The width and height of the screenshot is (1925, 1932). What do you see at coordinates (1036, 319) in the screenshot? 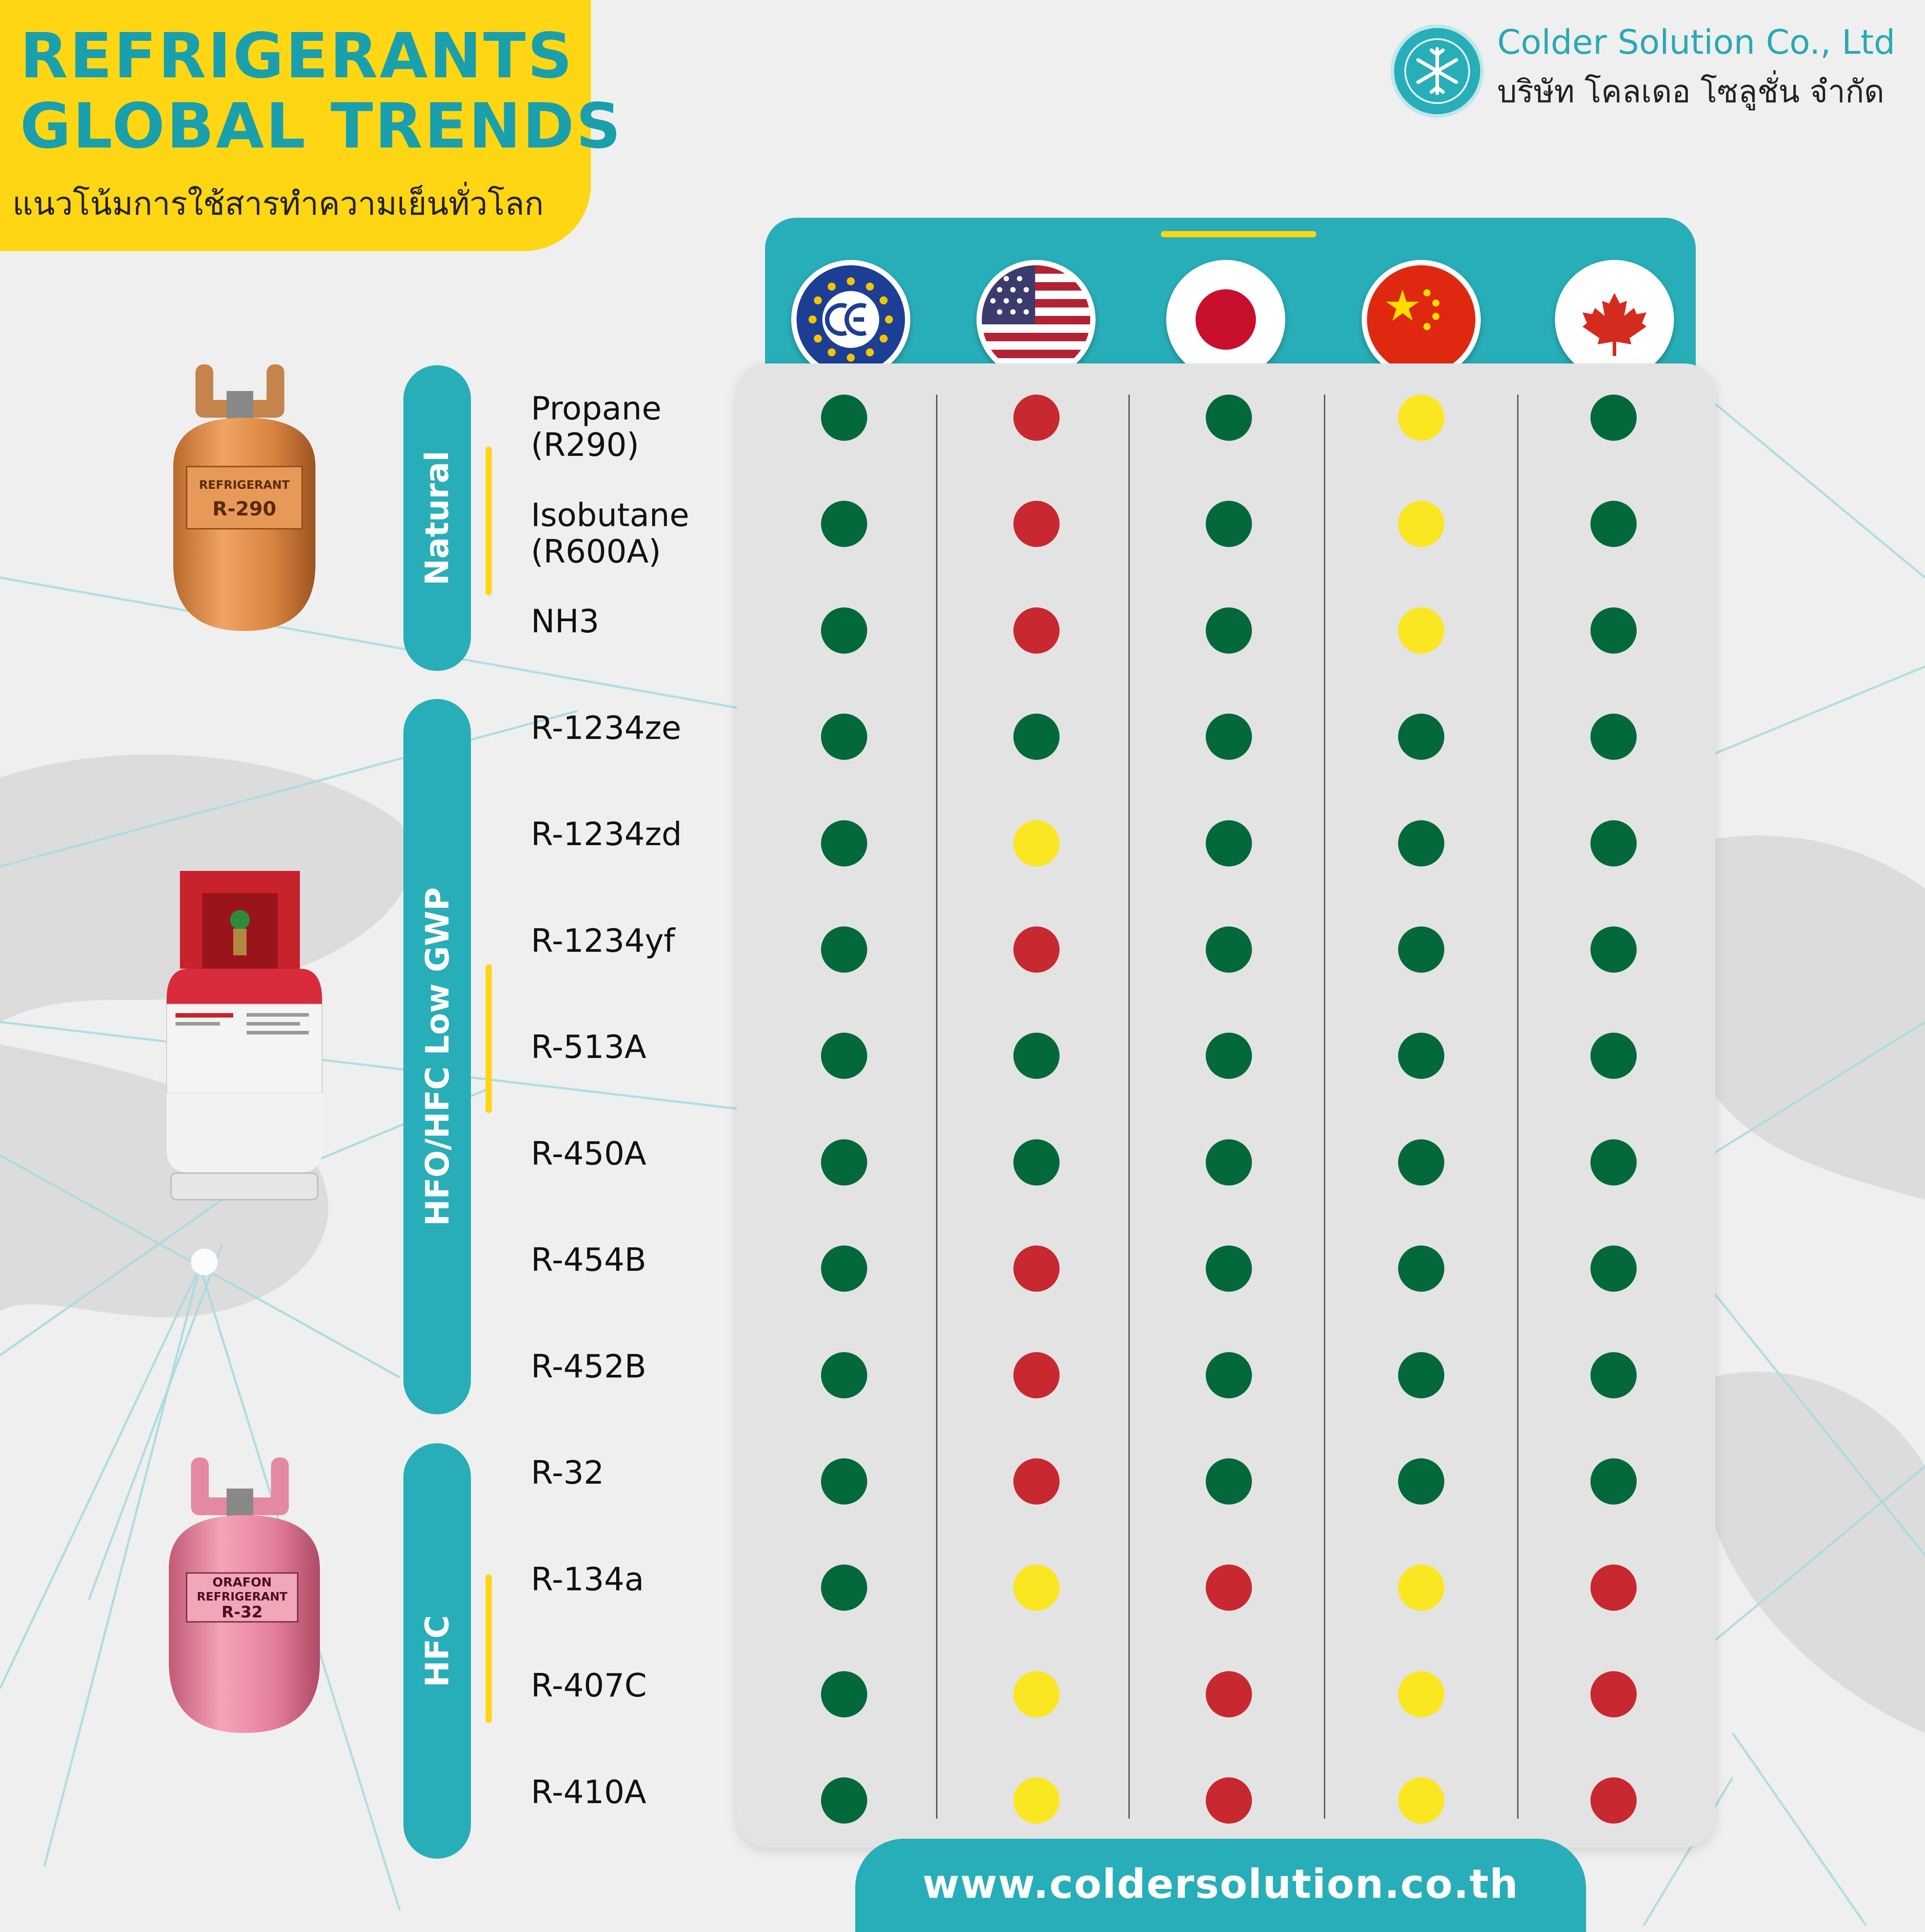
I see `usa-flag-icon` at bounding box center [1036, 319].